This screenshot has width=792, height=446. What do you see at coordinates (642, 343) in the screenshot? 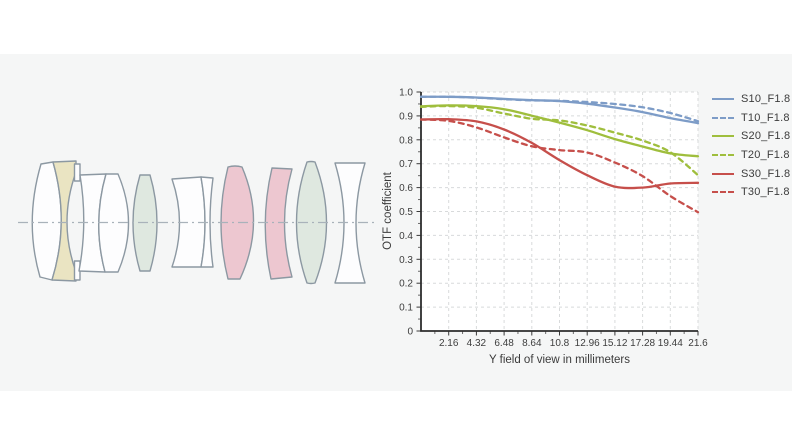
I see `x-tick-label: 17.28` at bounding box center [642, 343].